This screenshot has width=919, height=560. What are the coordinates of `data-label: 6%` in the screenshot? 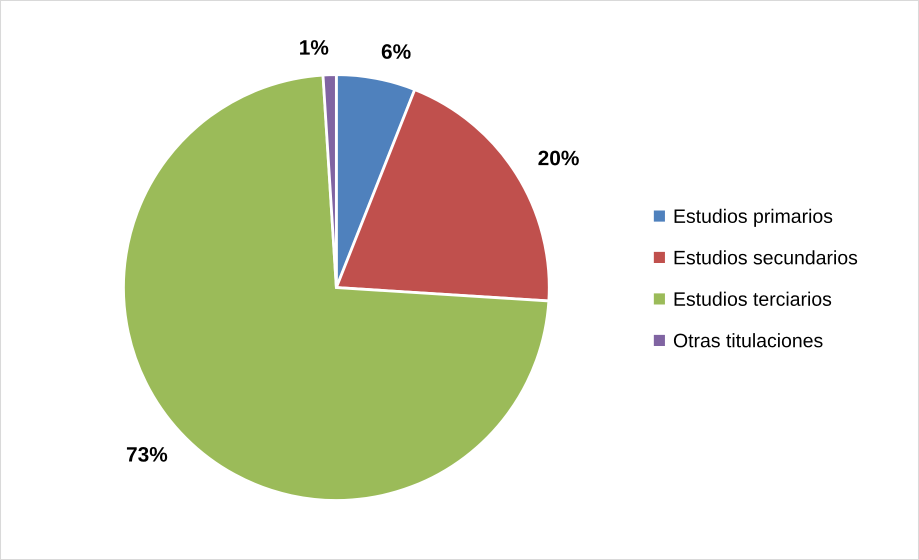 It's located at (396, 51).